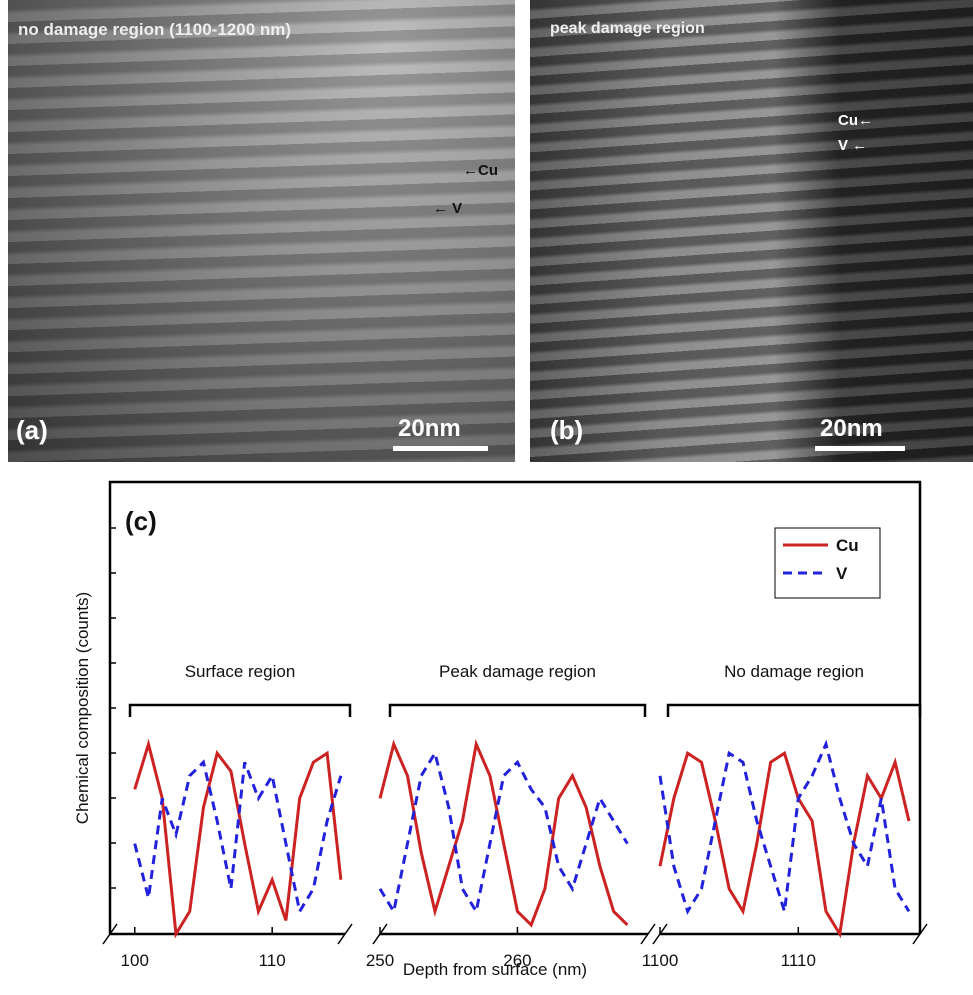  Describe the element at coordinates (448, 208) in the screenshot. I see `v-marker: ← V` at that location.